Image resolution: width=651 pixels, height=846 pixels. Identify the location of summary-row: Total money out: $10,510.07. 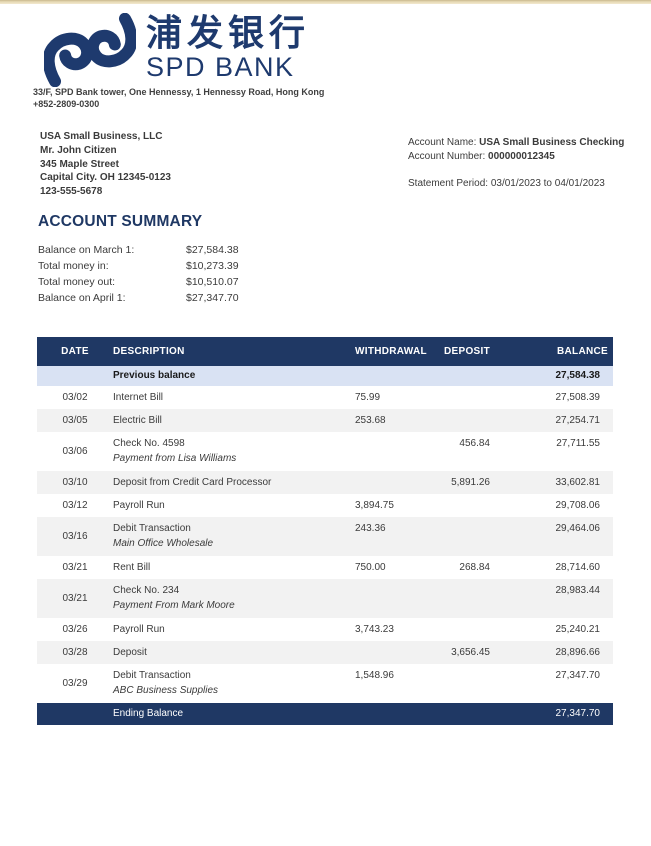
(138, 282).